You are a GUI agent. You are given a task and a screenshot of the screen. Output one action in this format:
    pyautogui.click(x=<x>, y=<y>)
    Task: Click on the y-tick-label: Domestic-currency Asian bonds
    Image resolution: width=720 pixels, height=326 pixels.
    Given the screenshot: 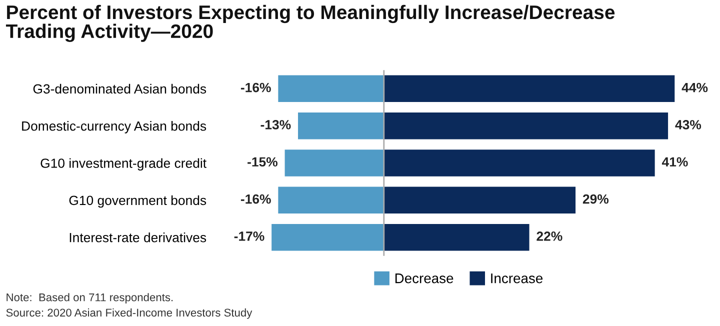 What is the action you would take?
    pyautogui.click(x=114, y=127)
    